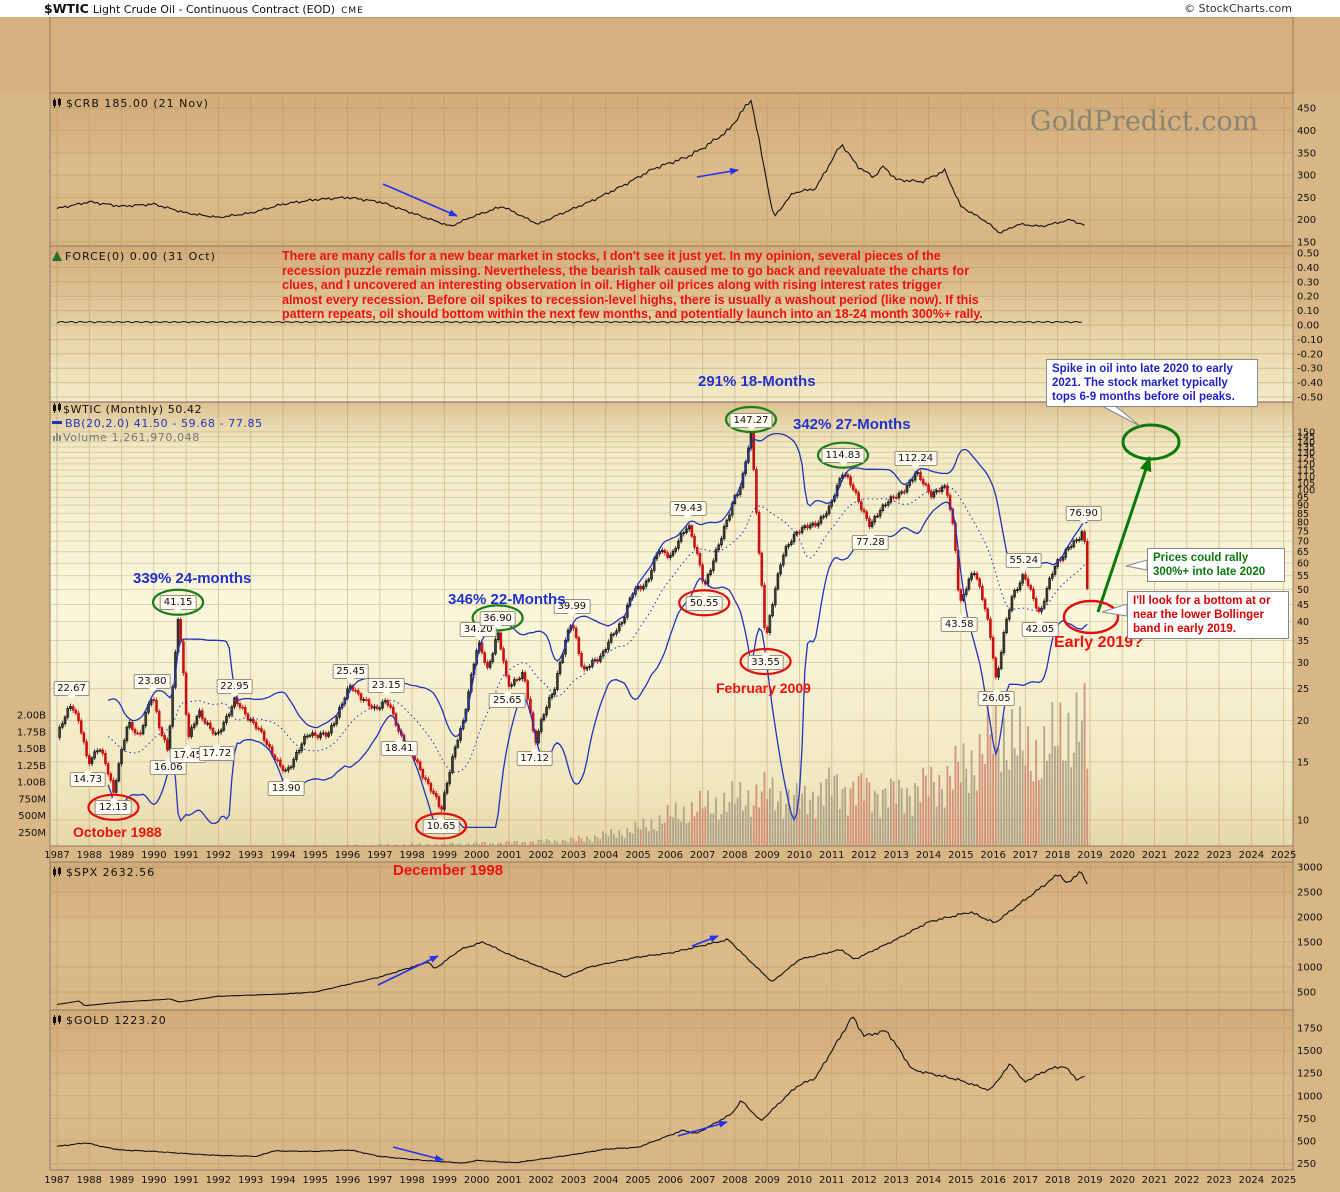 This screenshot has height=1192, width=1340. What do you see at coordinates (1154, 1180) in the screenshot?
I see `year-label: 2021` at bounding box center [1154, 1180].